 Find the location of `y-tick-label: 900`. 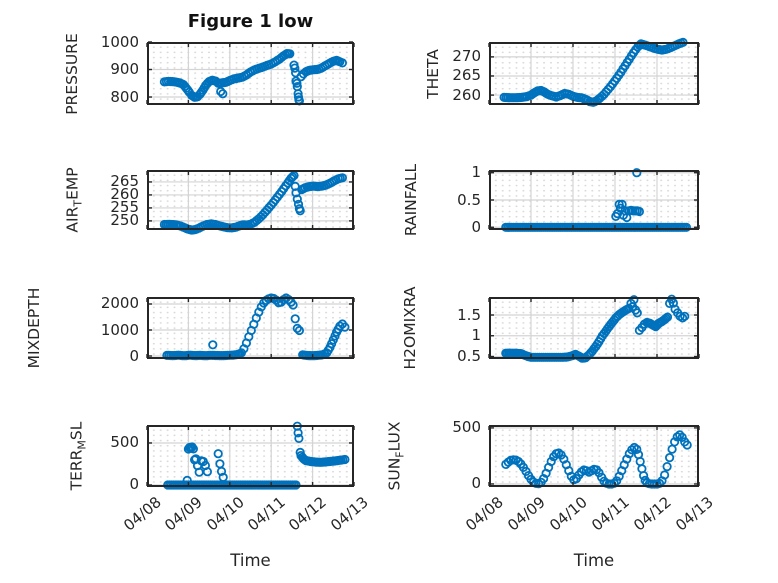

y-tick-label: 900 is located at coordinates (124, 69).